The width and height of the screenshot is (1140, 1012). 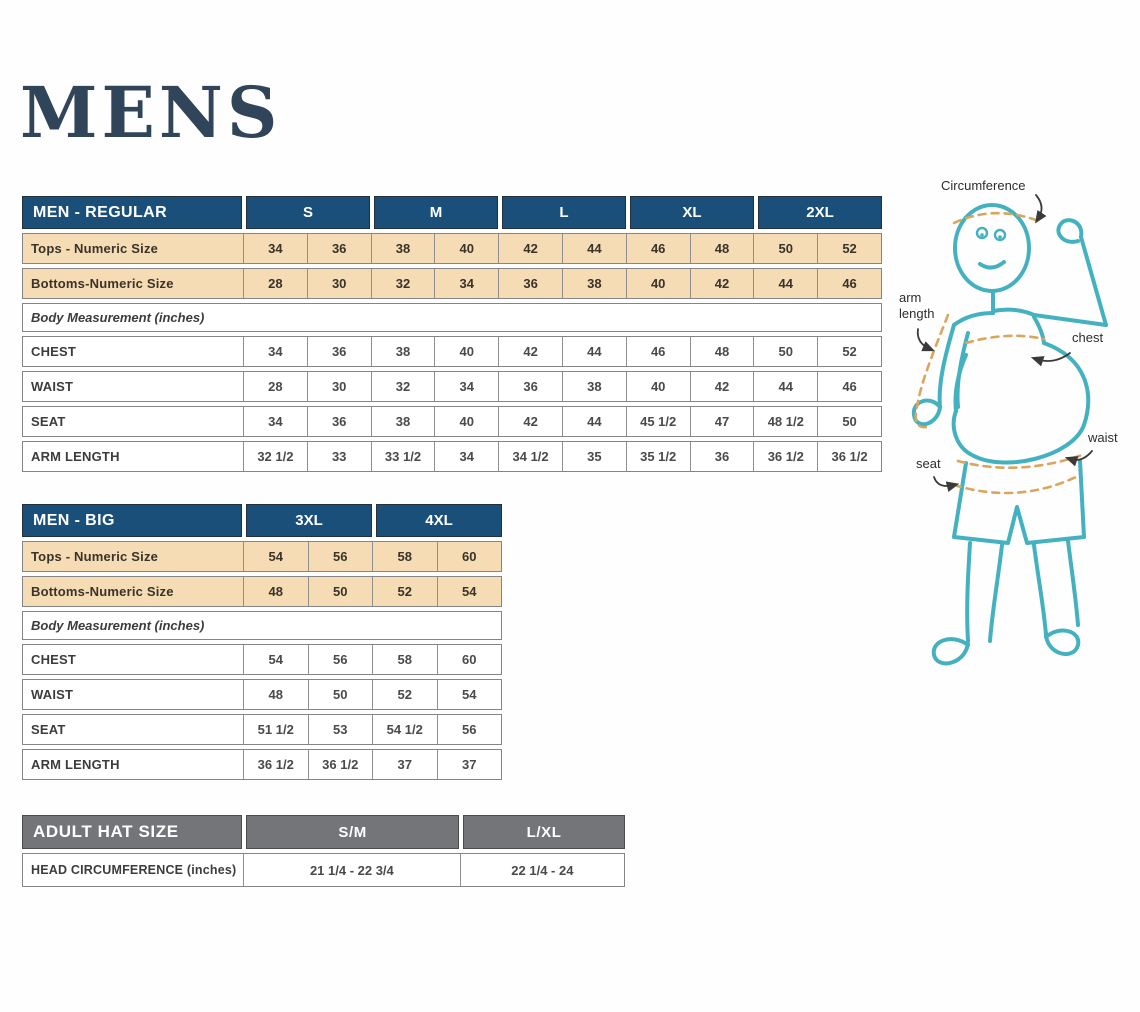 What do you see at coordinates (262, 694) in the screenshot?
I see `table-row: WAIST 48 50 52 54` at bounding box center [262, 694].